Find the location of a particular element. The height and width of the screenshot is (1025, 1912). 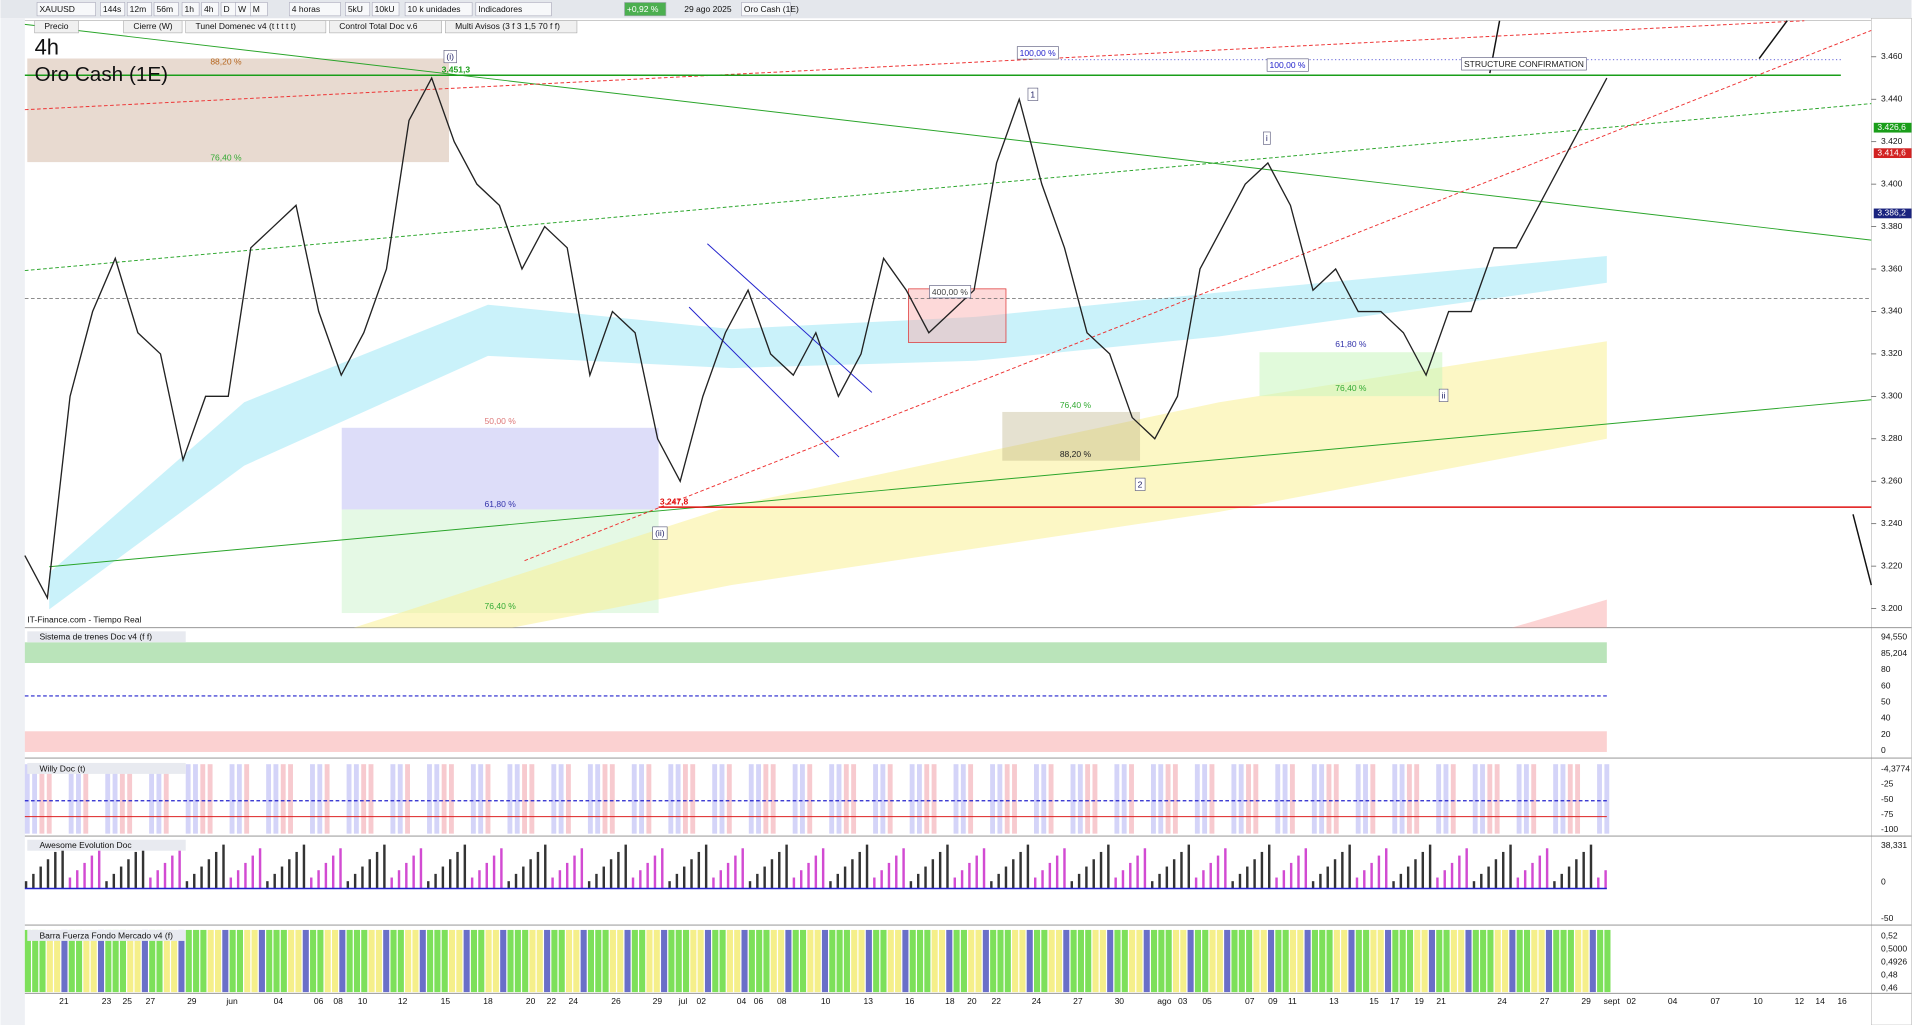

name-bg is located at coordinates (766, 9).